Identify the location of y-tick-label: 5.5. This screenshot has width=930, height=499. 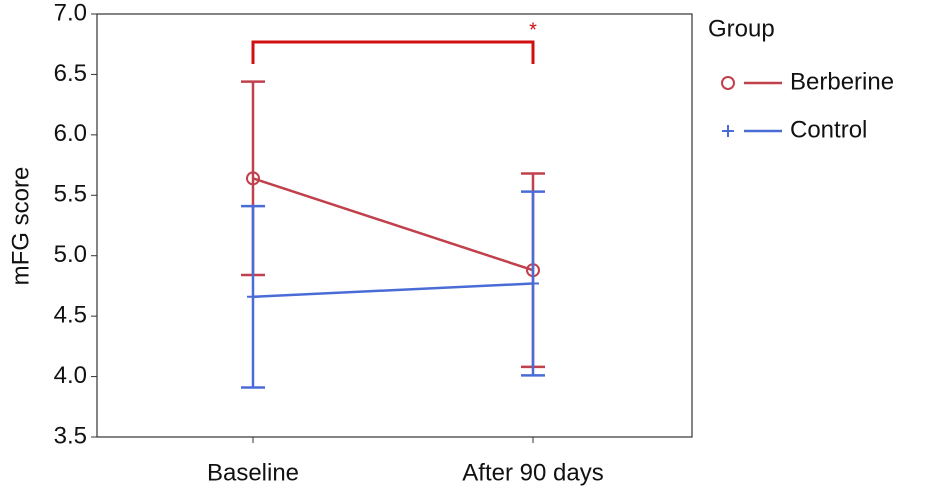
(70, 194).